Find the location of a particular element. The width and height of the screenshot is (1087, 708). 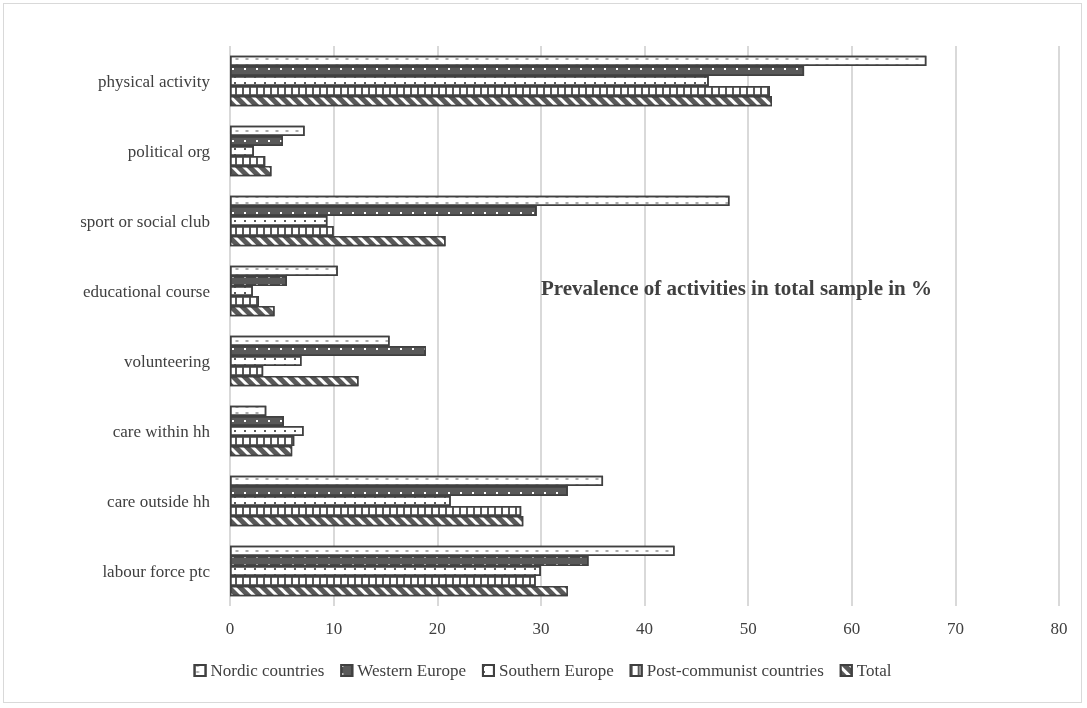

x-tick-label: 70 is located at coordinates (955, 628).